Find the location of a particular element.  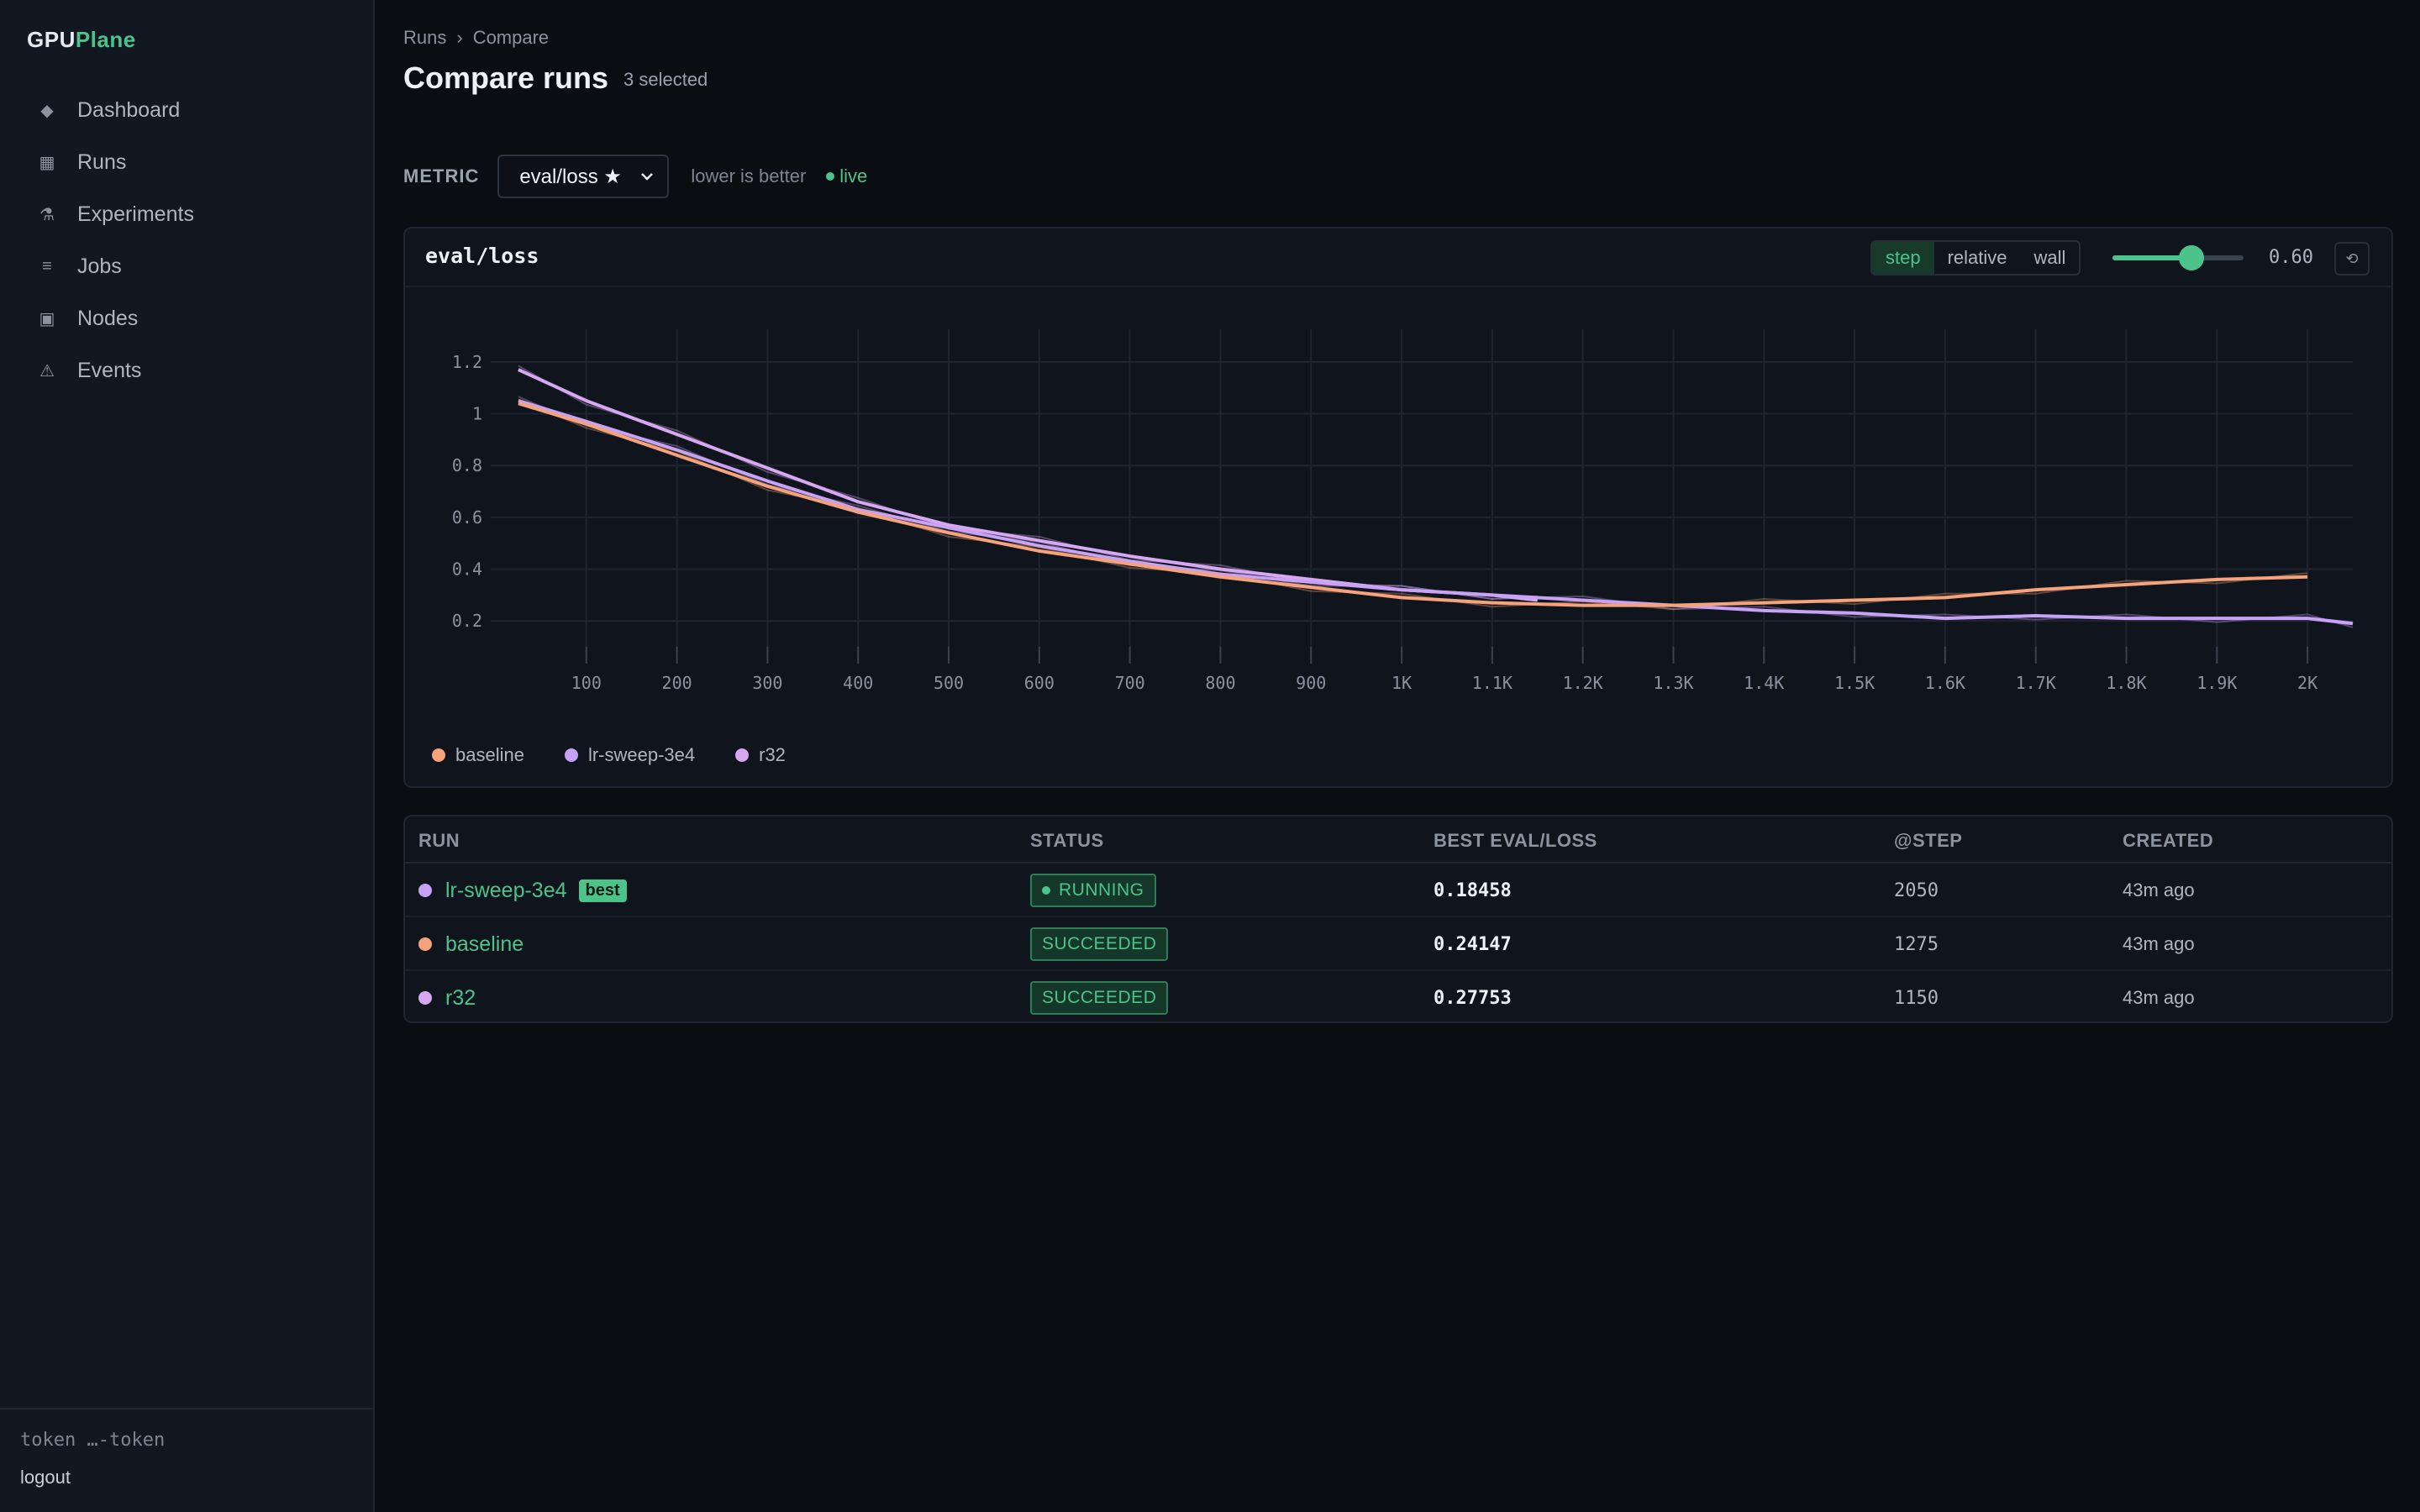

breadcrumb-runs: Runs is located at coordinates (425, 37).